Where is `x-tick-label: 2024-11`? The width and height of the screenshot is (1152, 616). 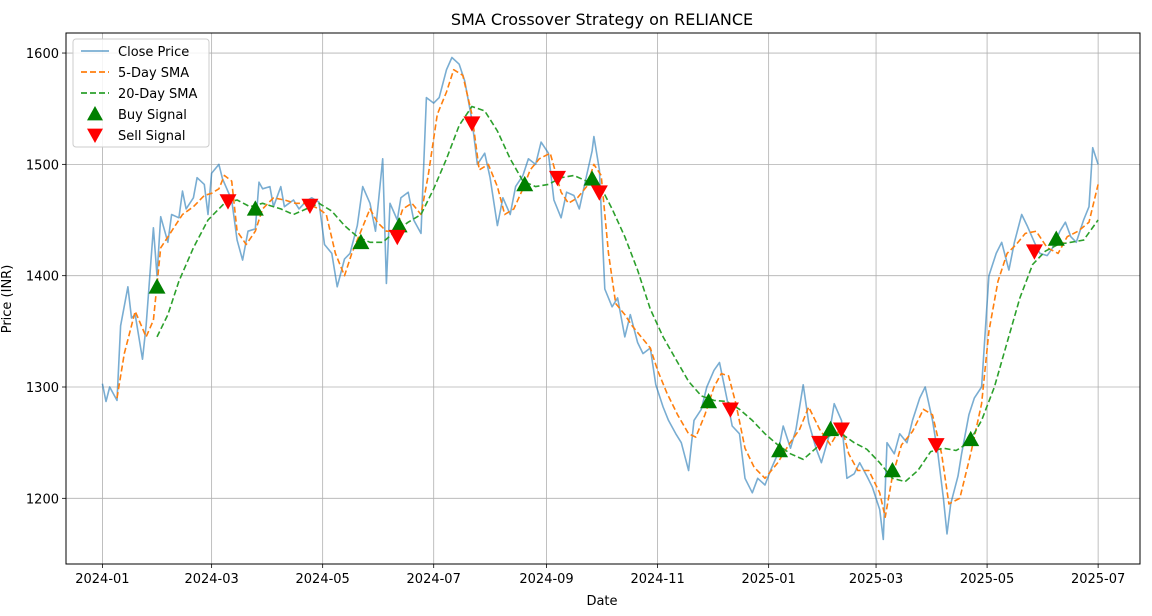
x-tick-label: 2024-11 is located at coordinates (657, 579).